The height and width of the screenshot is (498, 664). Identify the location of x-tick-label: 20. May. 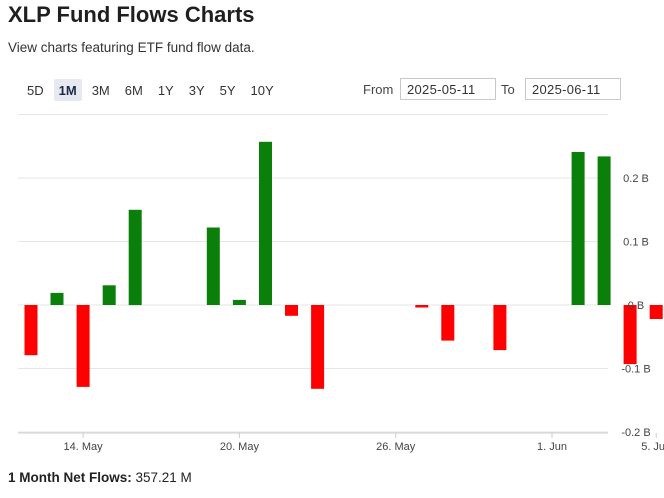
(240, 447).